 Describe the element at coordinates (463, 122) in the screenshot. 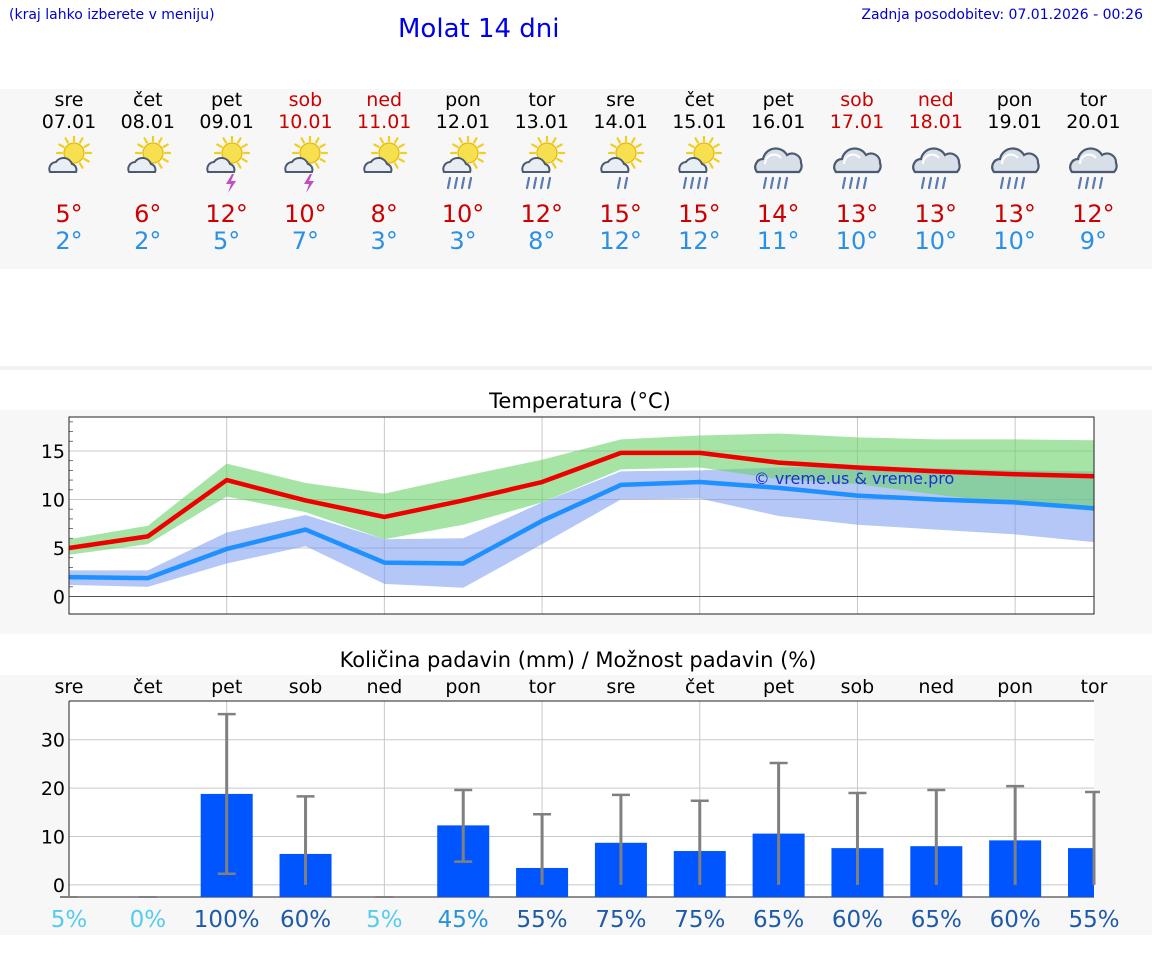

I see `day-date: 12.01` at that location.